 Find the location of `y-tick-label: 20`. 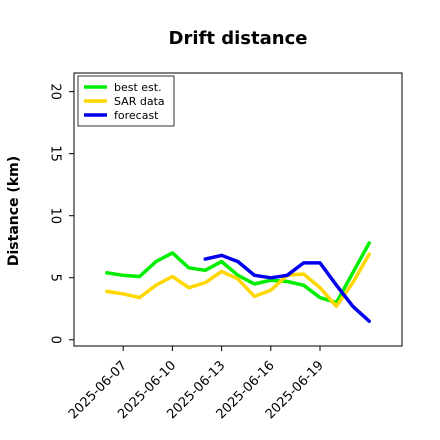

y-tick-label: 20 is located at coordinates (55, 91).